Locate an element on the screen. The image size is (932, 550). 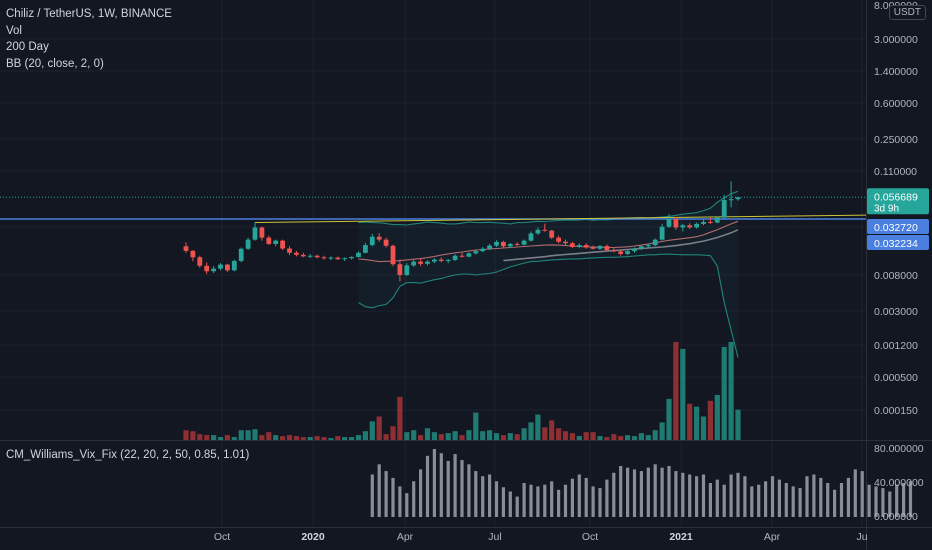
price-marker-badge is located at coordinates (898, 226).